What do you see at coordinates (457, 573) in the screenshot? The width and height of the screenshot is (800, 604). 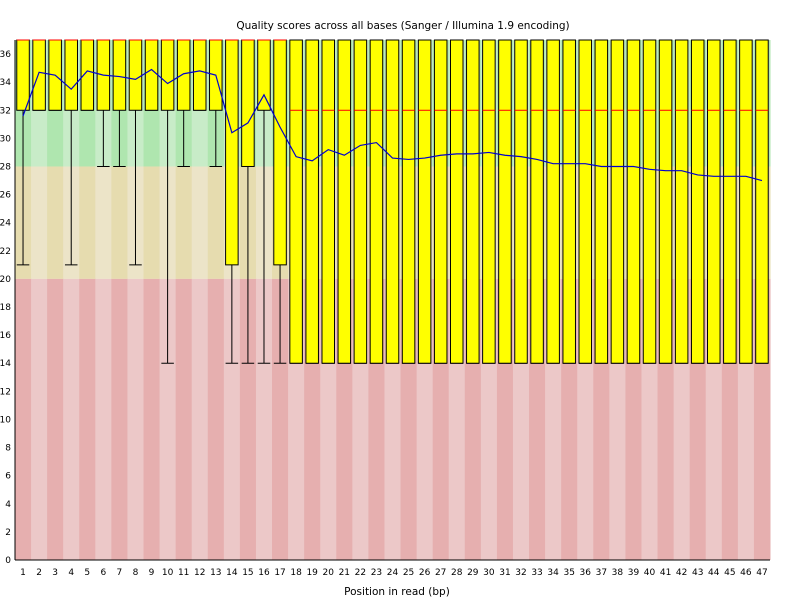 I see `x-tick-label: 28` at bounding box center [457, 573].